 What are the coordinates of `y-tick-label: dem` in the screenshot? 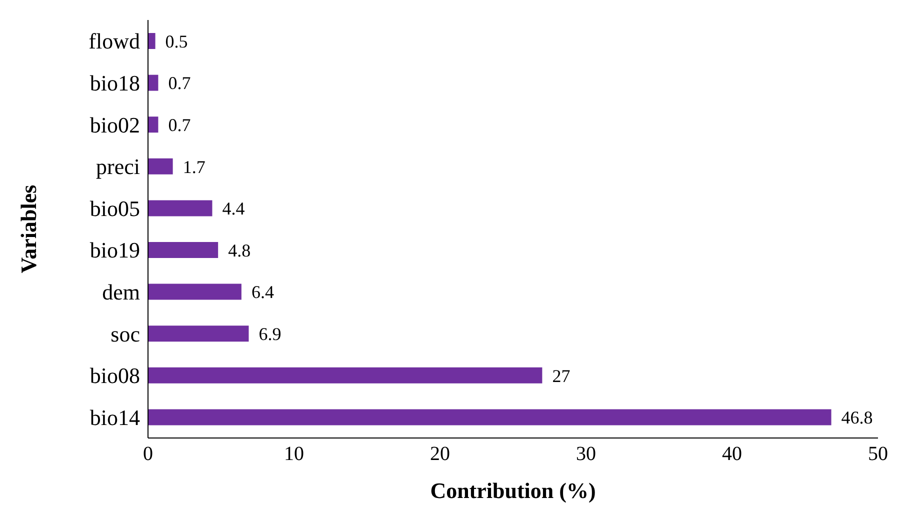 It's located at (121, 292).